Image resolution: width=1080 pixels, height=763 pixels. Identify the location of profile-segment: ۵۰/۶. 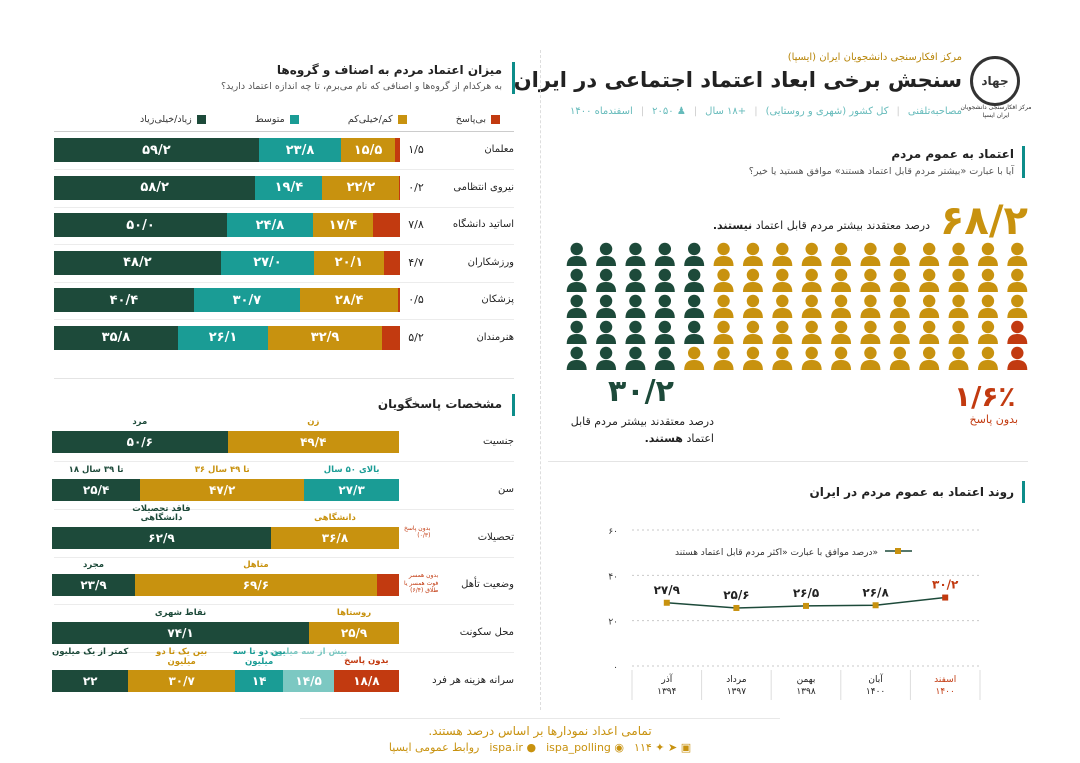
(140, 442).